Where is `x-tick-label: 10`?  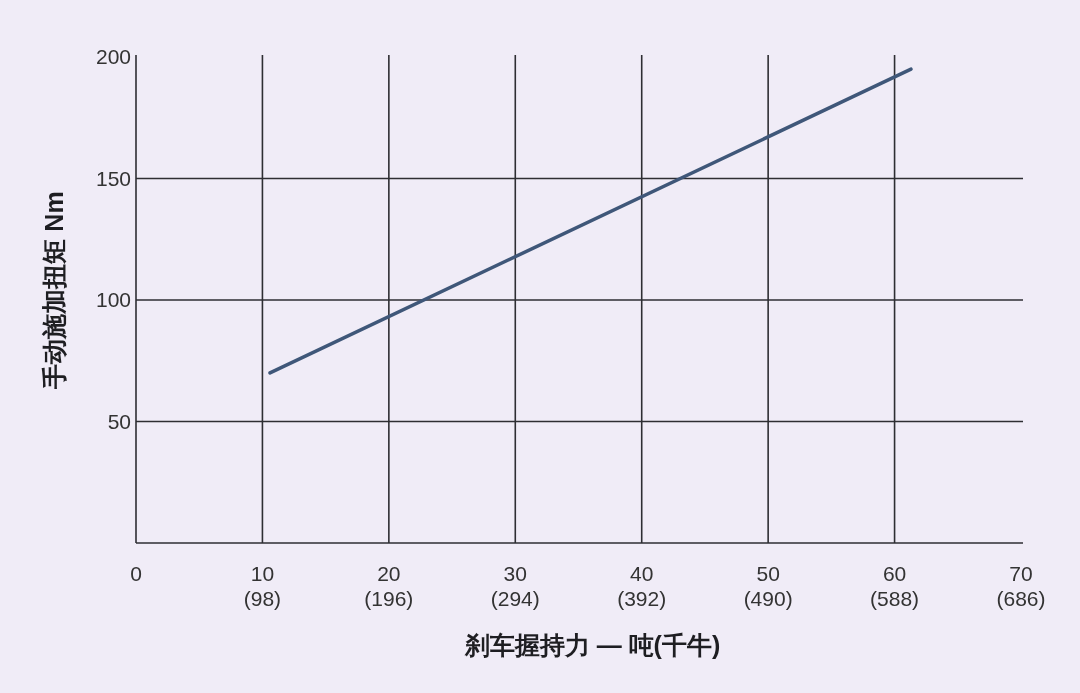
x-tick-label: 10 is located at coordinates (262, 573).